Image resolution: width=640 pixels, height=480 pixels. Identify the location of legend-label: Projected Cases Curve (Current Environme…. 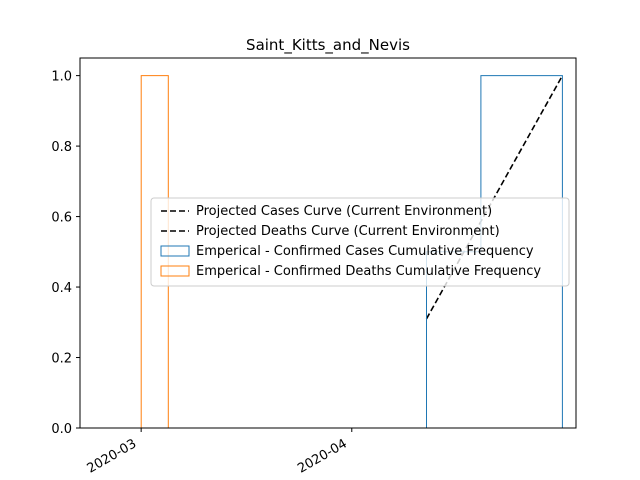
(344, 211).